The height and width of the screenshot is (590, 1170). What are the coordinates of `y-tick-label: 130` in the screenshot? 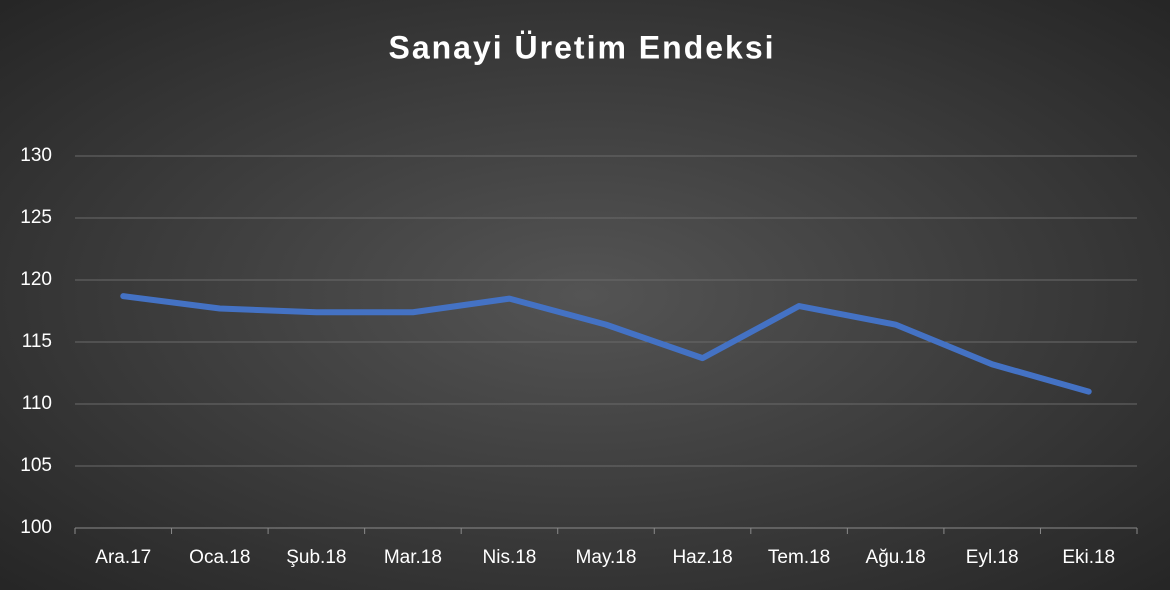 It's located at (36, 155).